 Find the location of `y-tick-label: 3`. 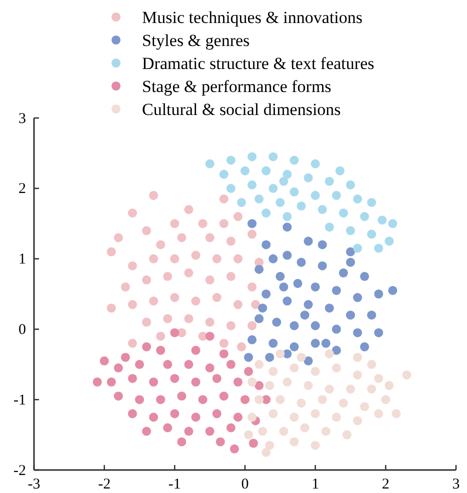

y-tick-label: 3 is located at coordinates (22, 118).